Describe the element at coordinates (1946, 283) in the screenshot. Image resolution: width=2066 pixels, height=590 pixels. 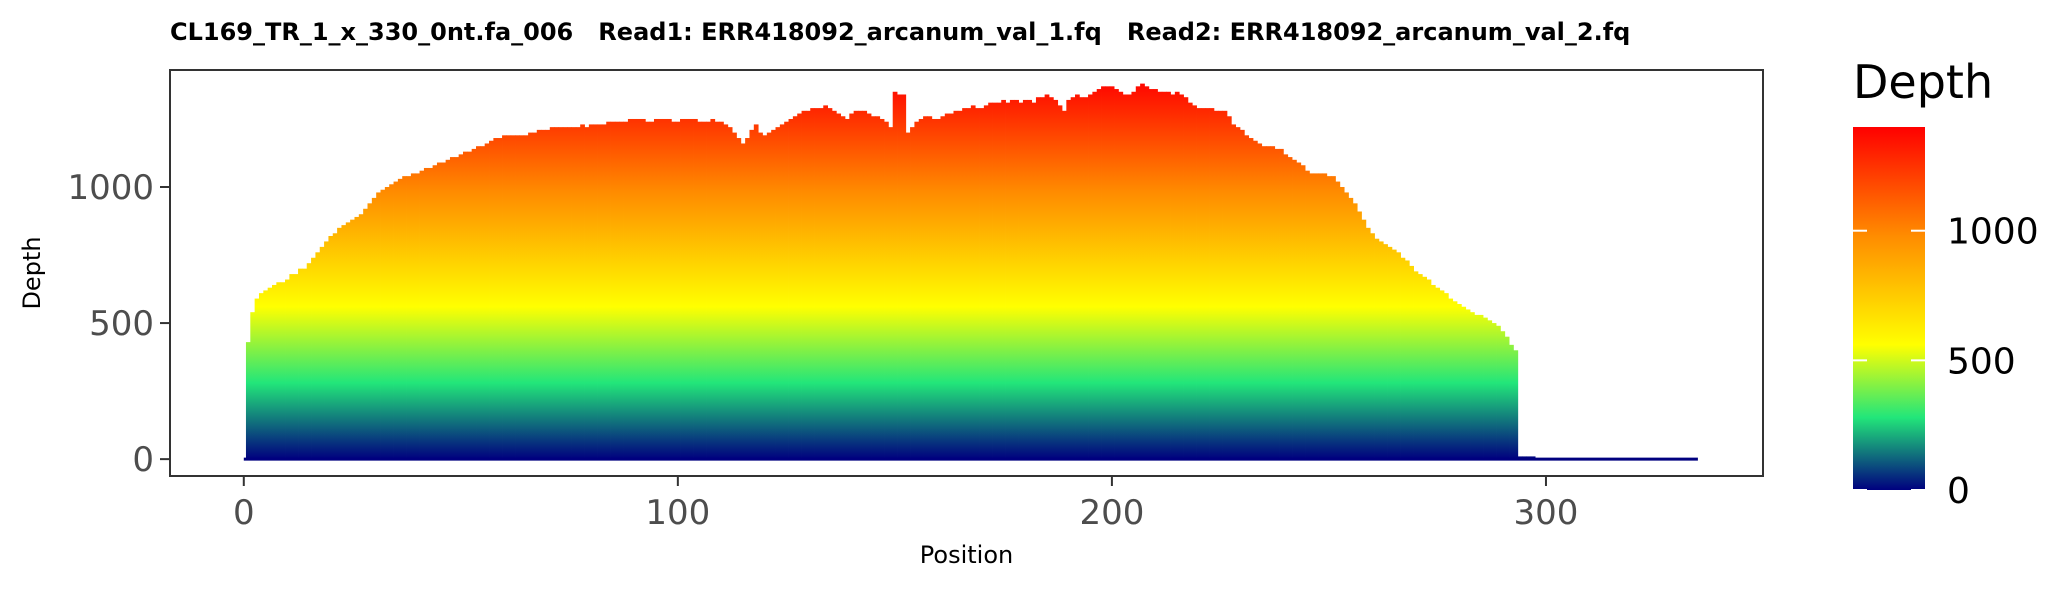
I see `color-legend: Depth 0 500 1000` at that location.